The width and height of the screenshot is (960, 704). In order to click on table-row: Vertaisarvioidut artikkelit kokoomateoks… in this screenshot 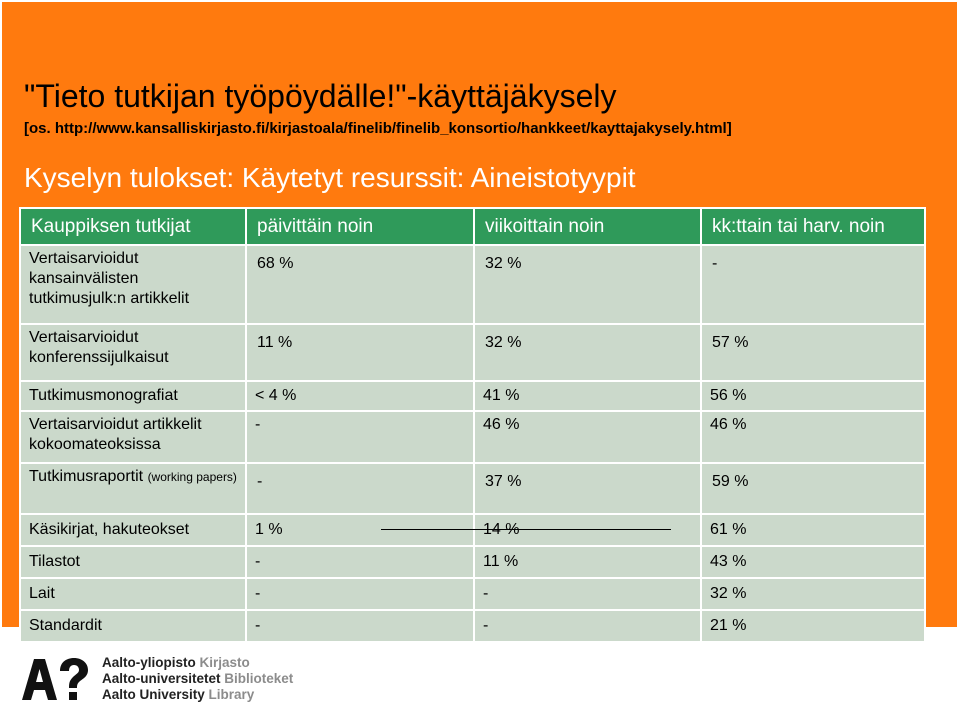, I will do `click(472, 437)`.